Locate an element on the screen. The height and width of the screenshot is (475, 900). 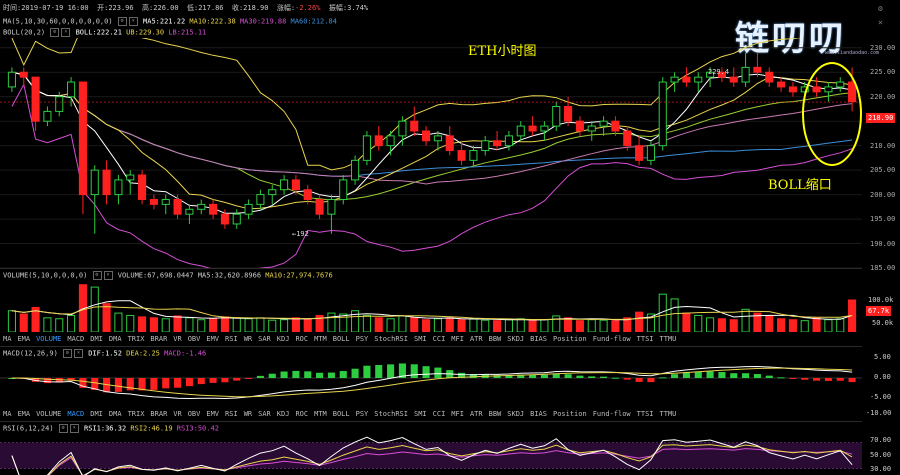
price-axis-tick: 210.00 is located at coordinates (883, 145).